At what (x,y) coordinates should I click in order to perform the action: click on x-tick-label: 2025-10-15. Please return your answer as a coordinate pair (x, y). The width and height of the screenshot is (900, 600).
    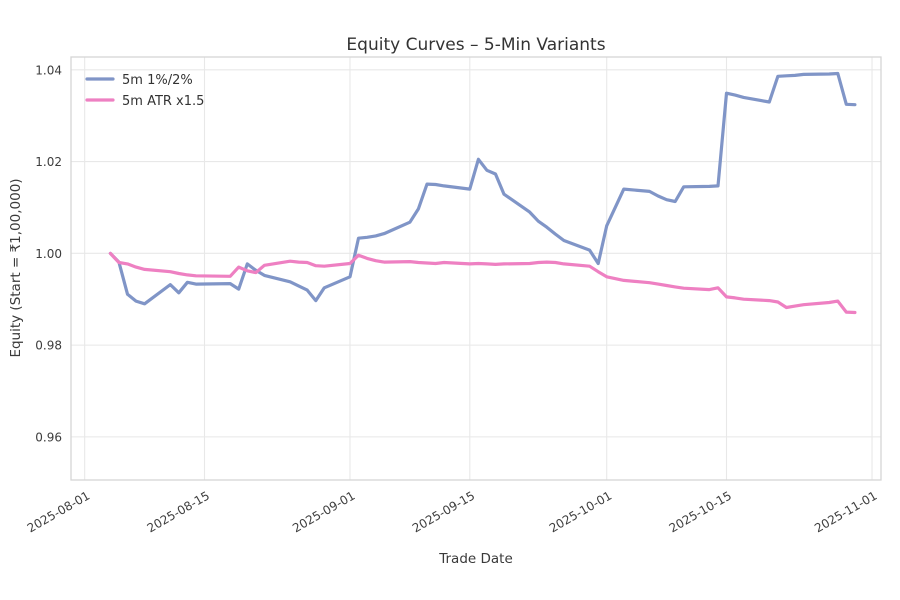
    Looking at the image, I should click on (700, 511).